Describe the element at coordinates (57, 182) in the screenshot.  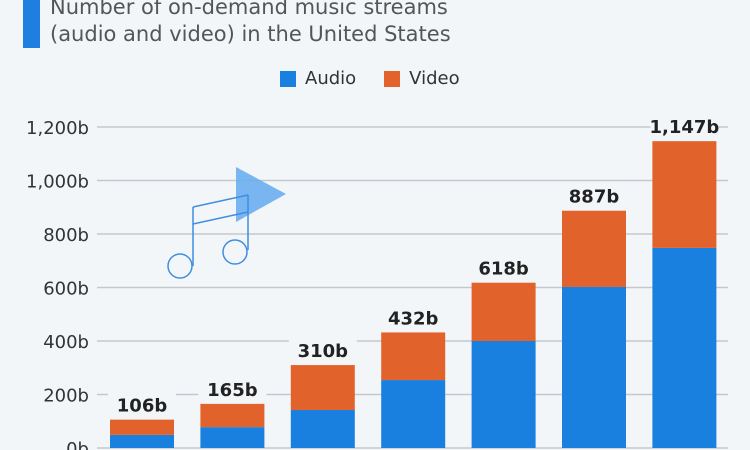
I see `y-tick-label: 1,000b` at that location.